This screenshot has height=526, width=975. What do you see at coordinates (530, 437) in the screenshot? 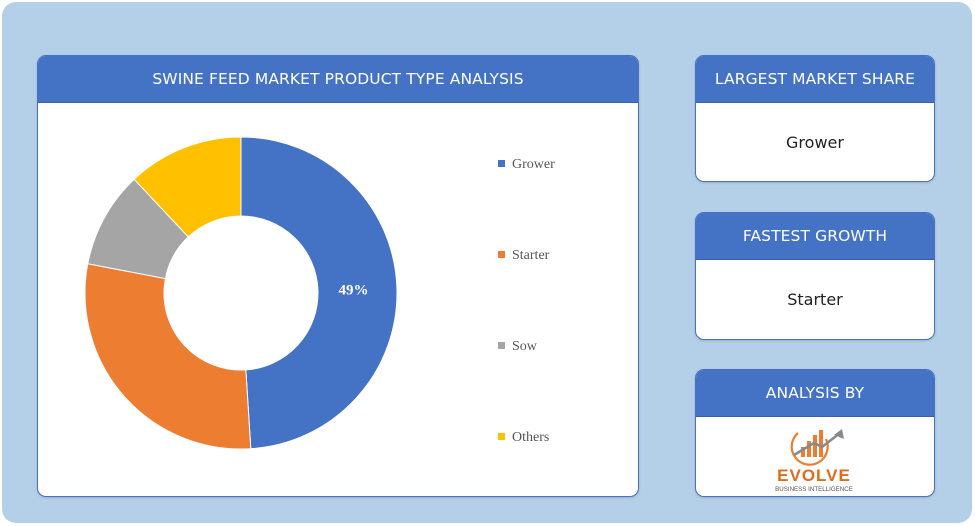
I see `legend-label-others: Others` at bounding box center [530, 437].